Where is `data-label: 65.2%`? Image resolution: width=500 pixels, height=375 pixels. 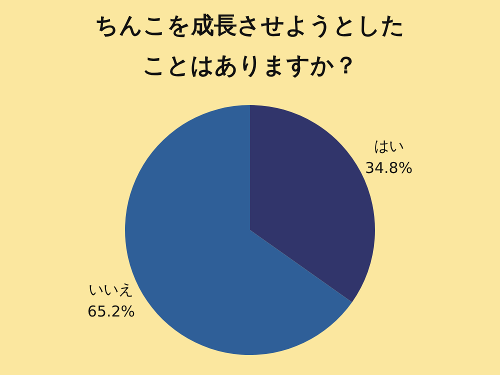
data-label: 65.2% is located at coordinates (111, 311).